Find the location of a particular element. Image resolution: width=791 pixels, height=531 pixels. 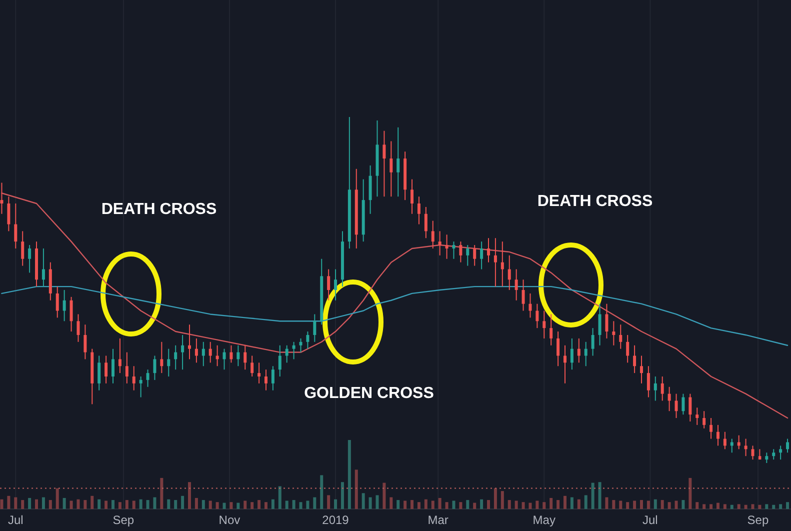

x-tick-label: May is located at coordinates (544, 520).